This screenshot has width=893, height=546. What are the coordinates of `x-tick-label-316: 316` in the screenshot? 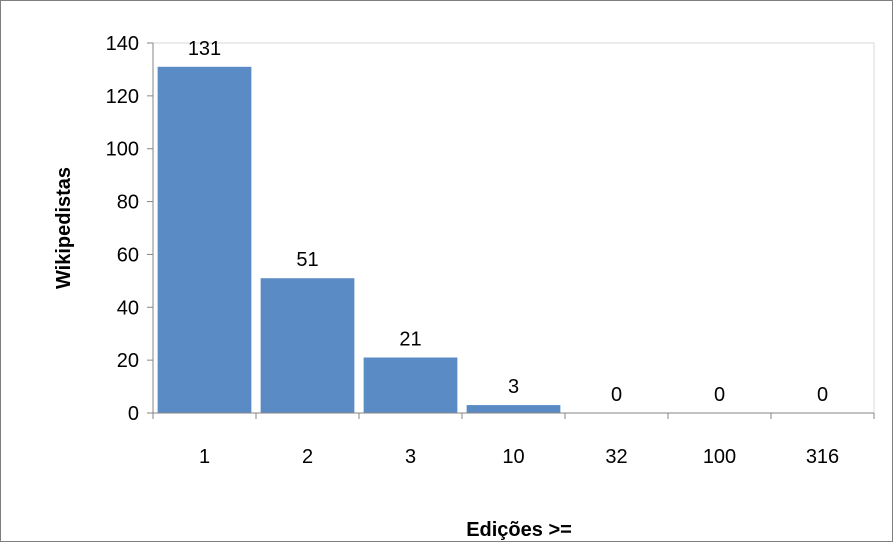 It's located at (822, 457).